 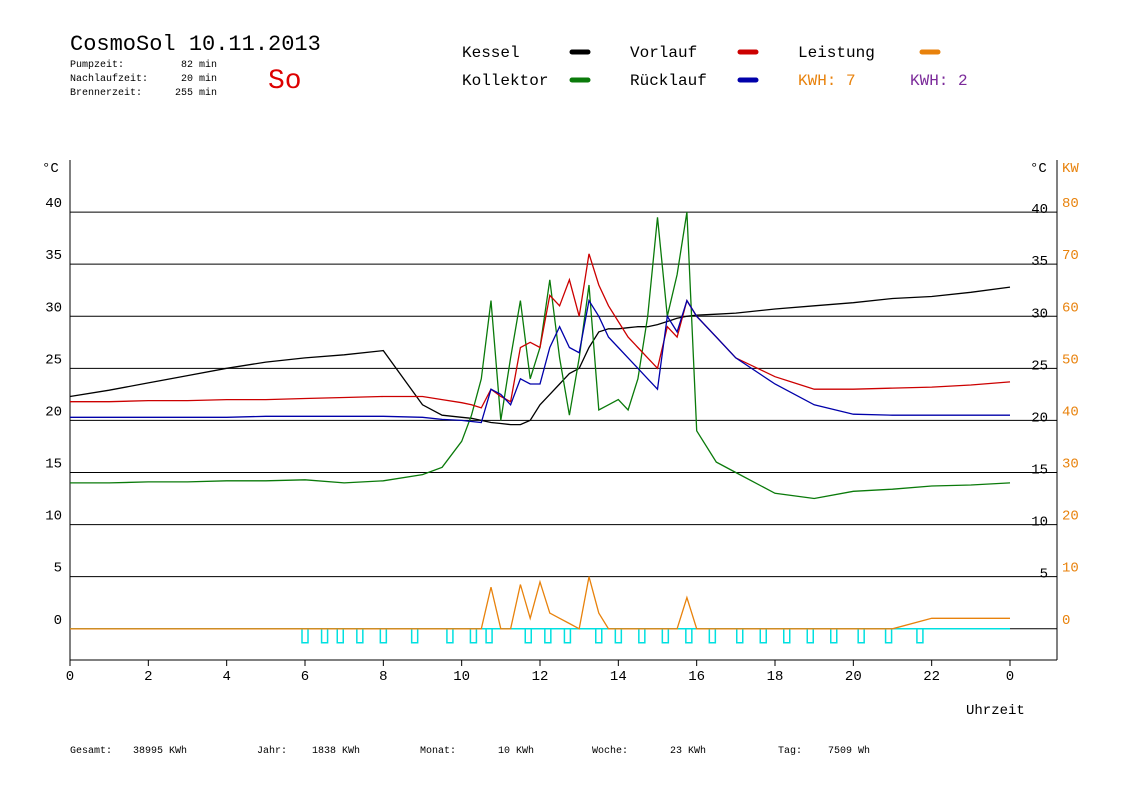 What do you see at coordinates (91, 751) in the screenshot?
I see `footer-label: Gesamt:` at bounding box center [91, 751].